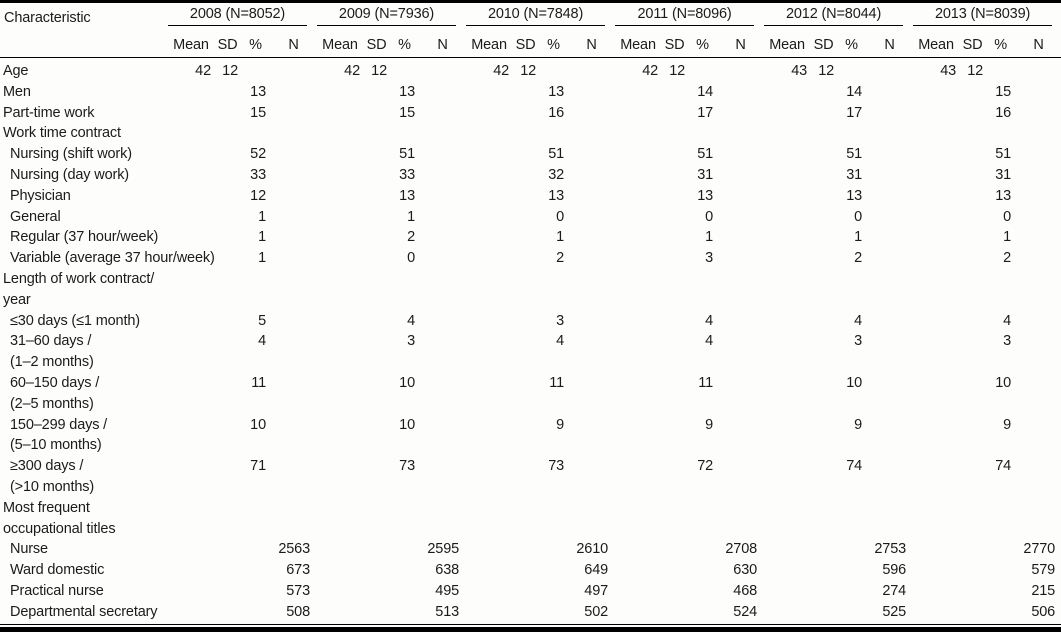 This screenshot has width=1061, height=632. What do you see at coordinates (556, 112) in the screenshot?
I see `cell-pct: 16` at bounding box center [556, 112].